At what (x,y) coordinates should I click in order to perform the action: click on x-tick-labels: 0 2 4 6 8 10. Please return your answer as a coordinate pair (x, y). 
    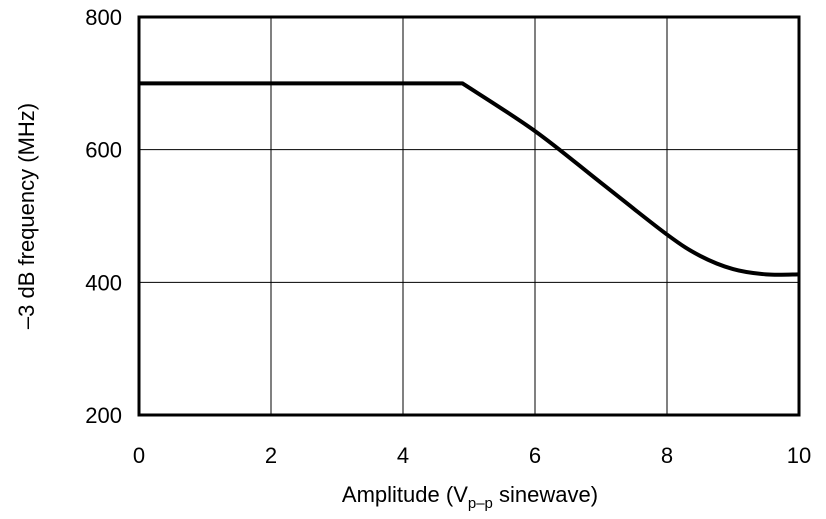
    Looking at the image, I should click on (472, 455).